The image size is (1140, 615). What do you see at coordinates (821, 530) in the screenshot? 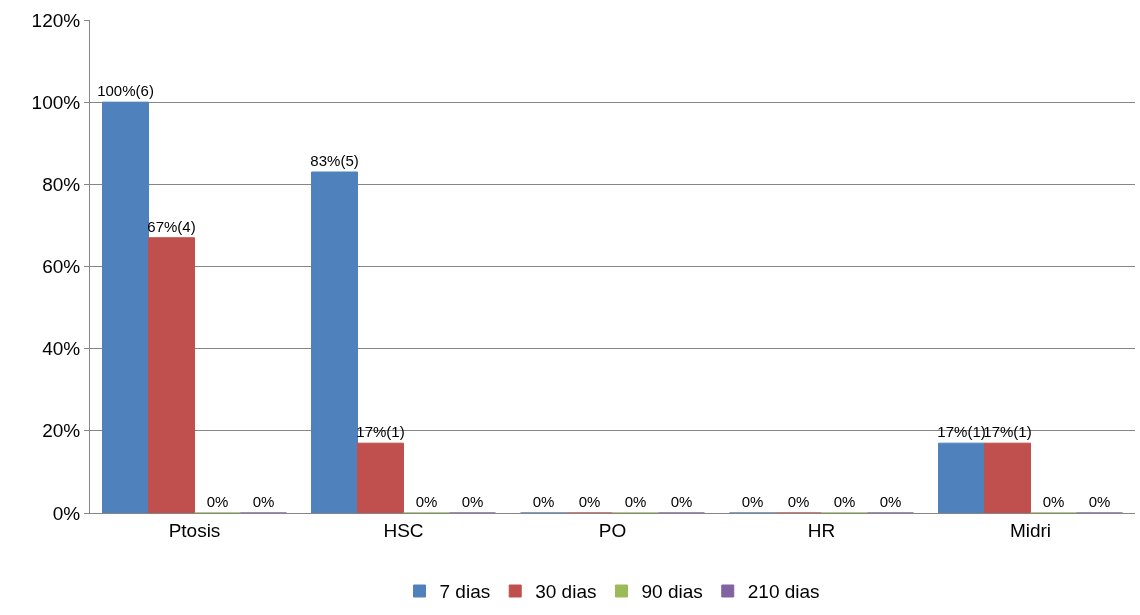
I see `x-tick-label: HR` at bounding box center [821, 530].